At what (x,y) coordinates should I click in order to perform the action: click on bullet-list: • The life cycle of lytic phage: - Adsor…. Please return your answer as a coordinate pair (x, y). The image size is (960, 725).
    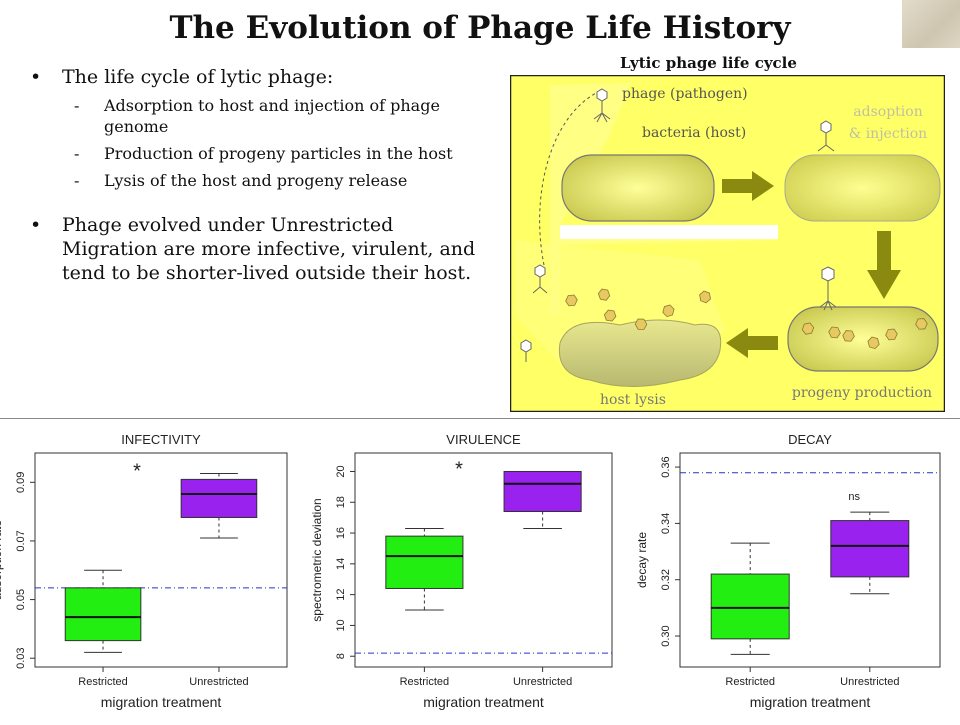
    Looking at the image, I should click on (260, 178).